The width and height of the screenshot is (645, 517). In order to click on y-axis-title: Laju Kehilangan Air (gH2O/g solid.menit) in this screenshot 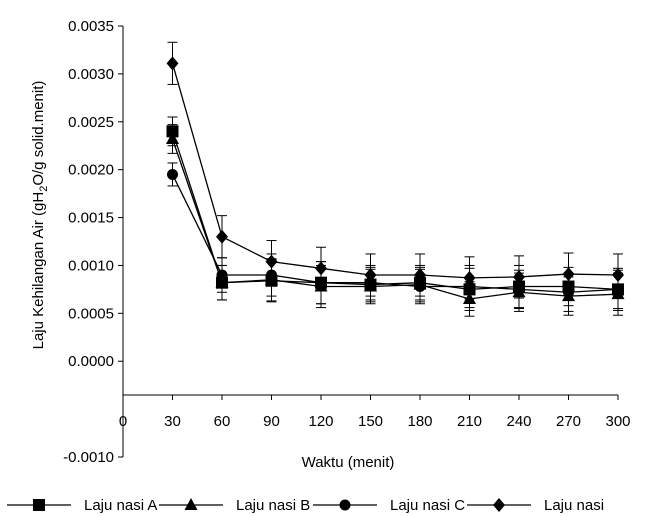, I will do `click(40, 215)`.